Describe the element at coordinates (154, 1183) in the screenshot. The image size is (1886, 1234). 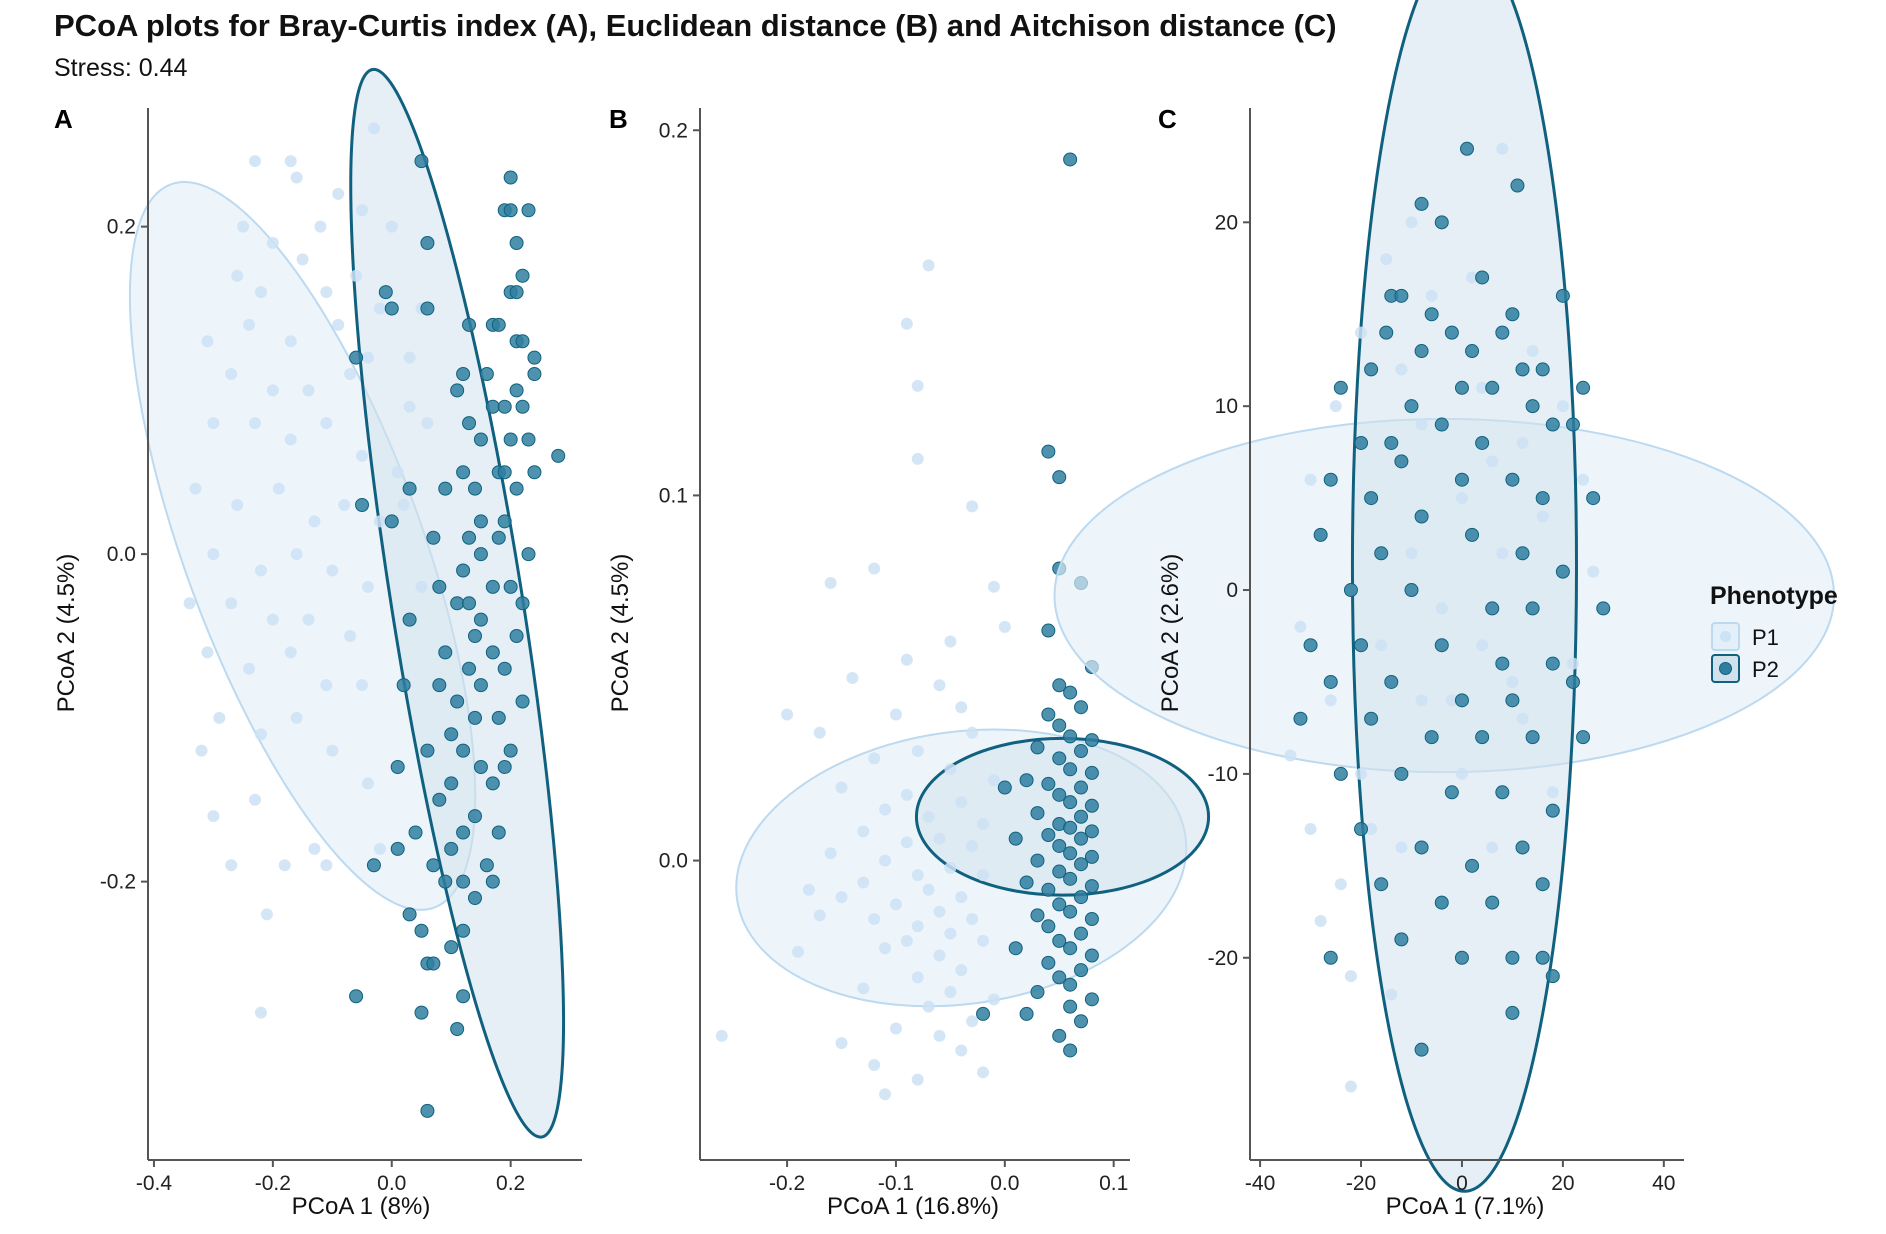
I see `panel-a-x-tick-label: -0.4` at that location.